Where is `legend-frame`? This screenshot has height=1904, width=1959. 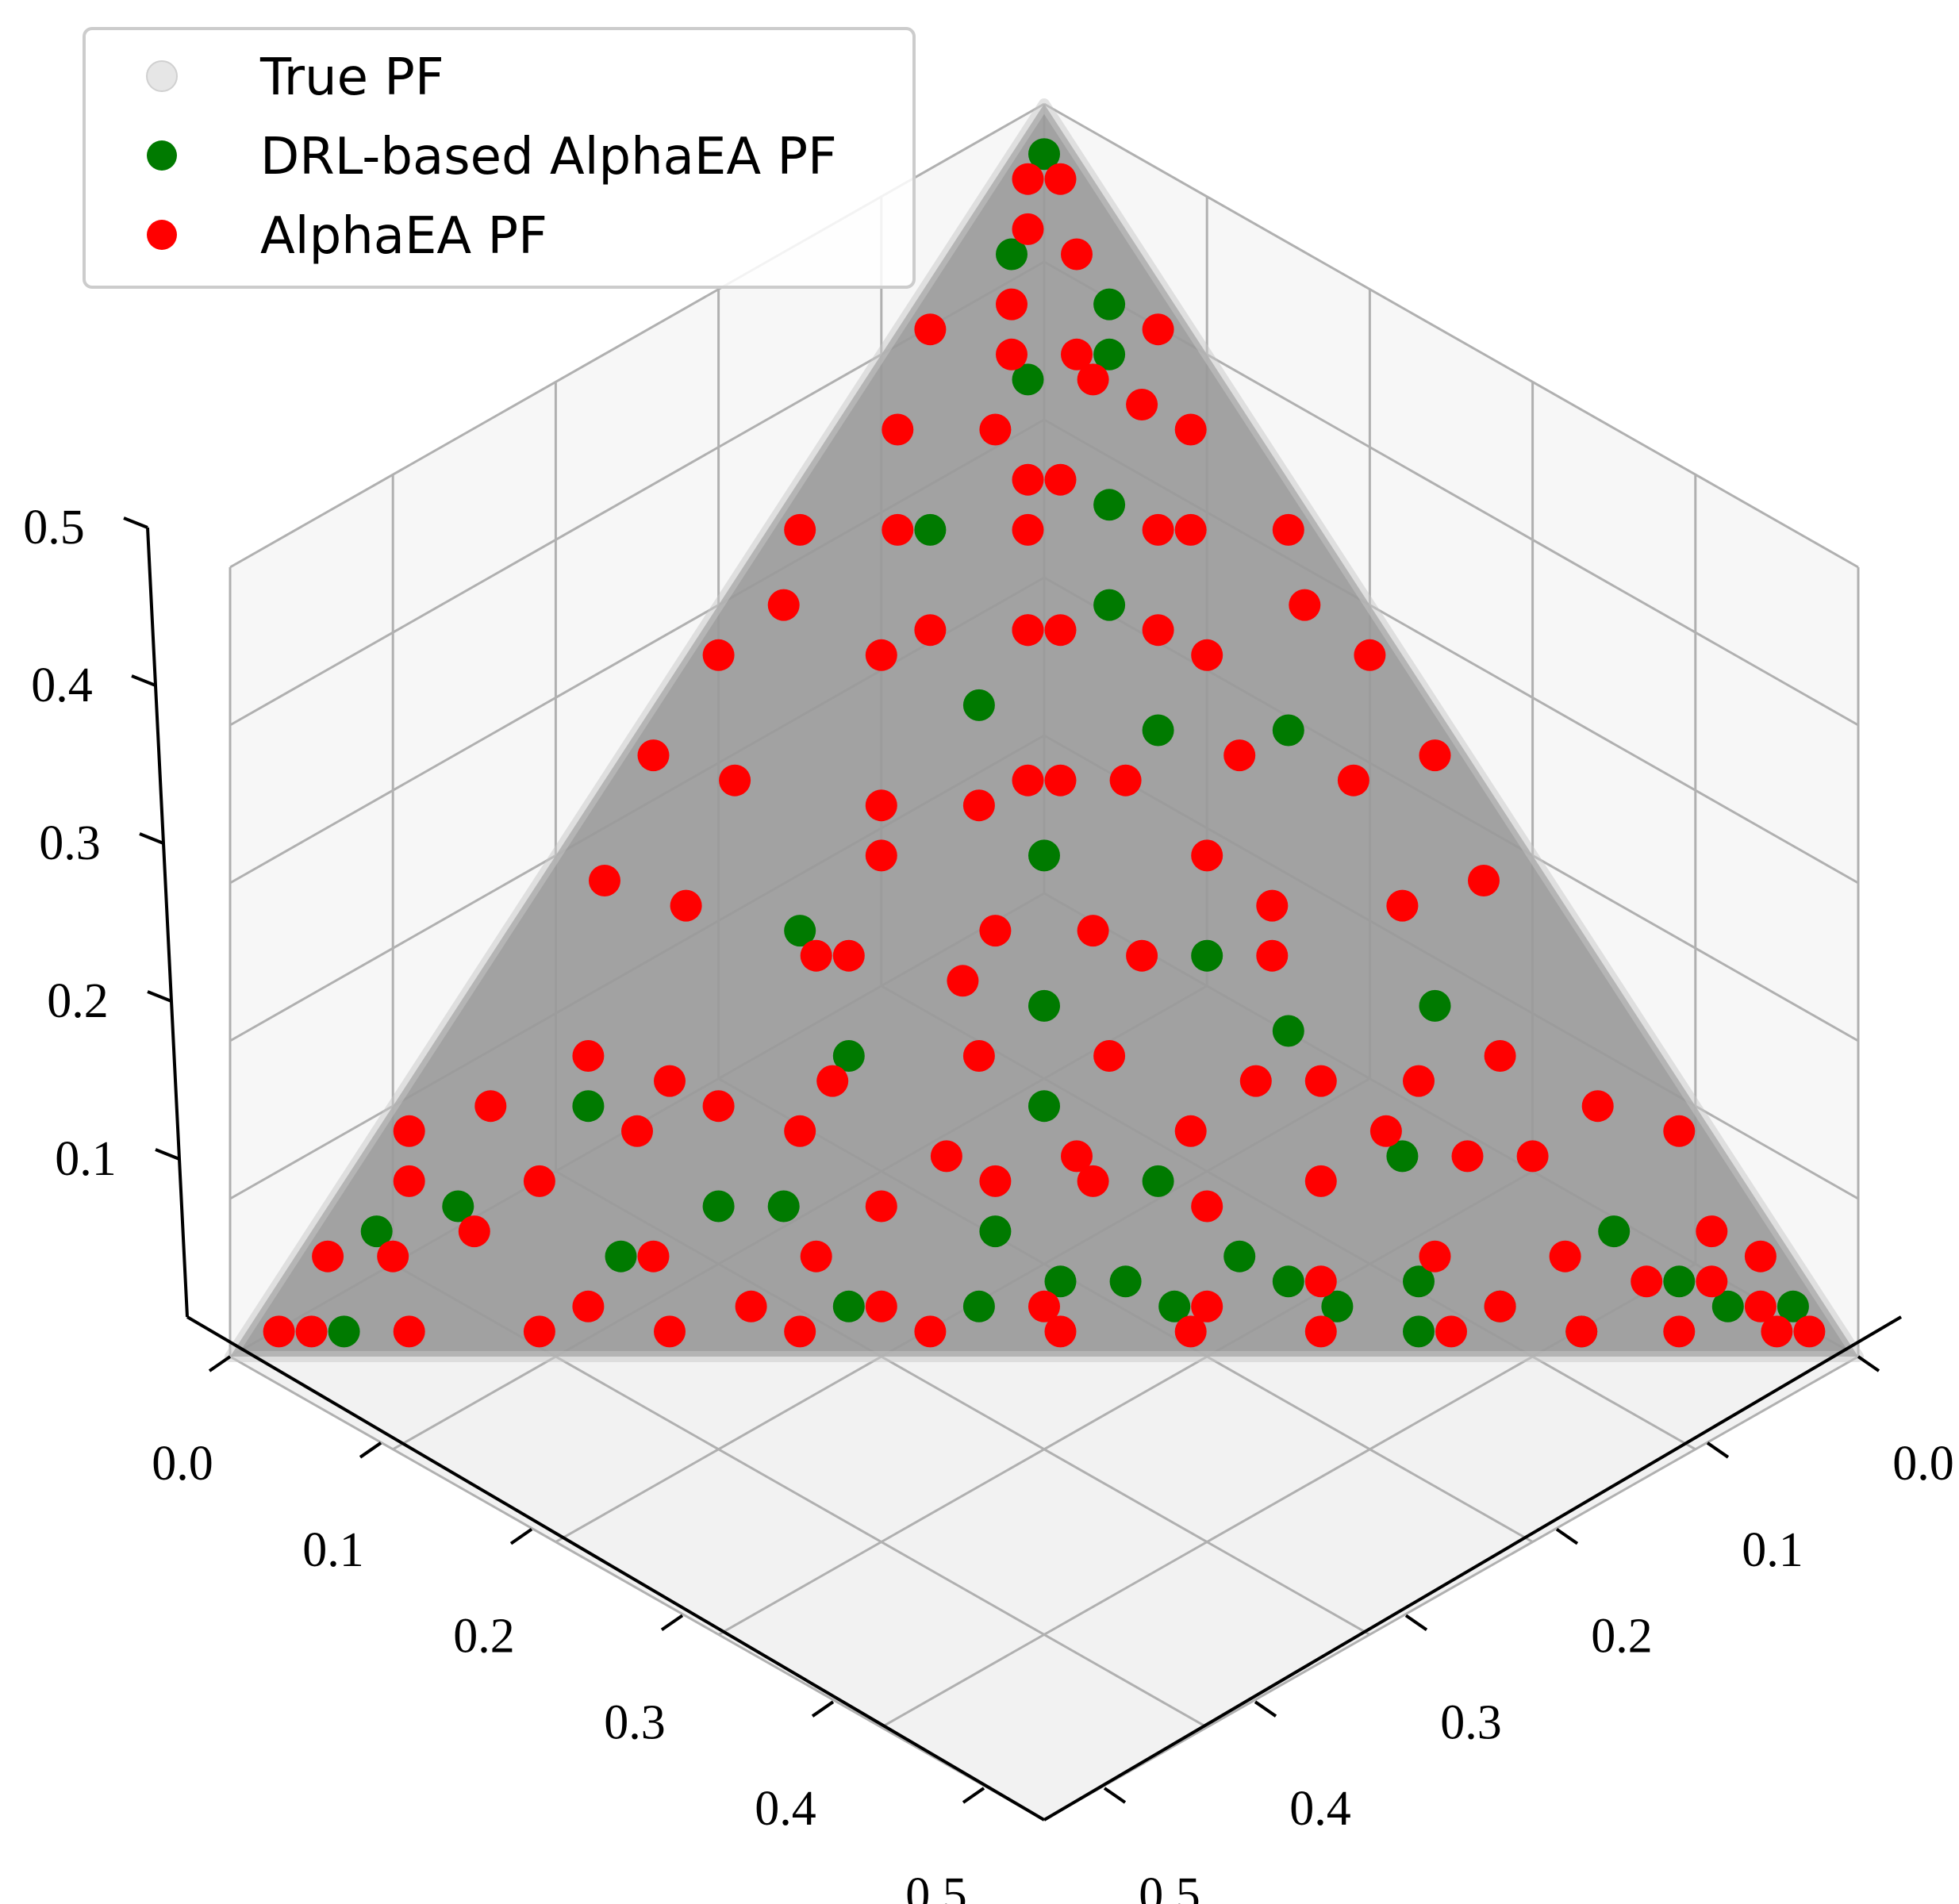 legend-frame is located at coordinates (499, 158).